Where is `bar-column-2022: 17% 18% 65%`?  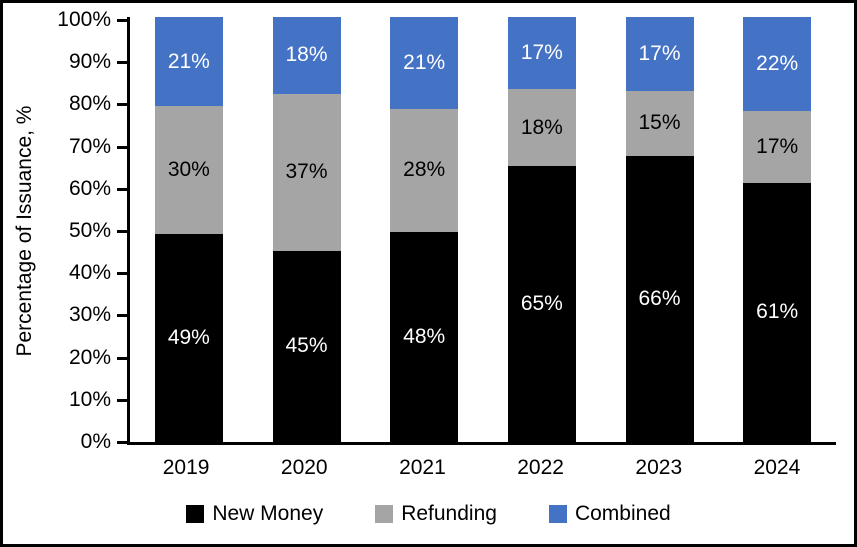 bar-column-2022: 17% 18% 65% is located at coordinates (542, 229).